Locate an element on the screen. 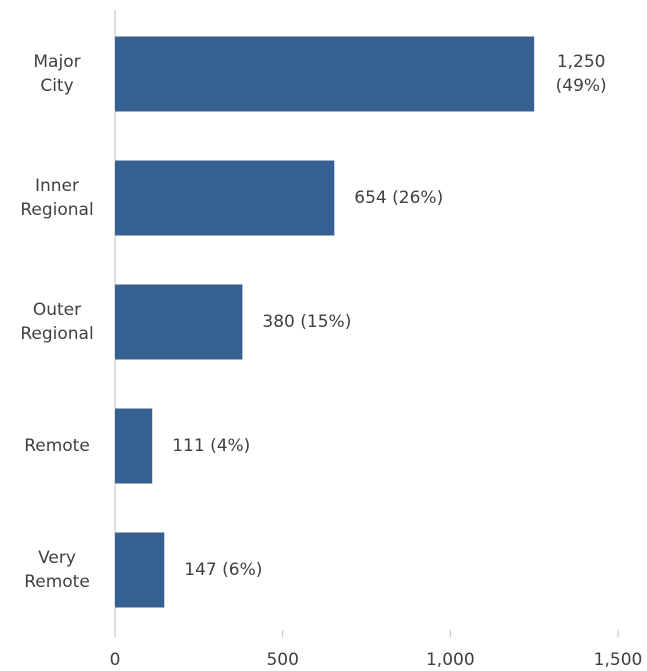 The width and height of the screenshot is (647, 671). x-tick-label: 1,500 is located at coordinates (618, 660).